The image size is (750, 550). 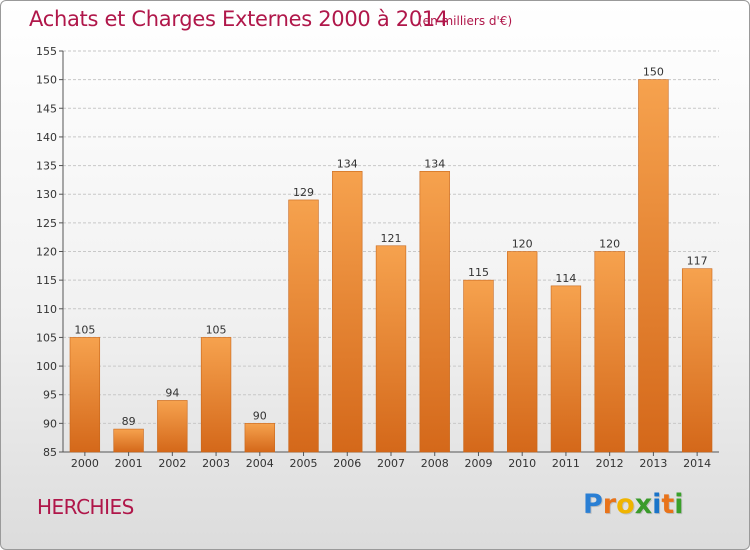 I want to click on value-label-2005: 129, so click(x=303, y=192).